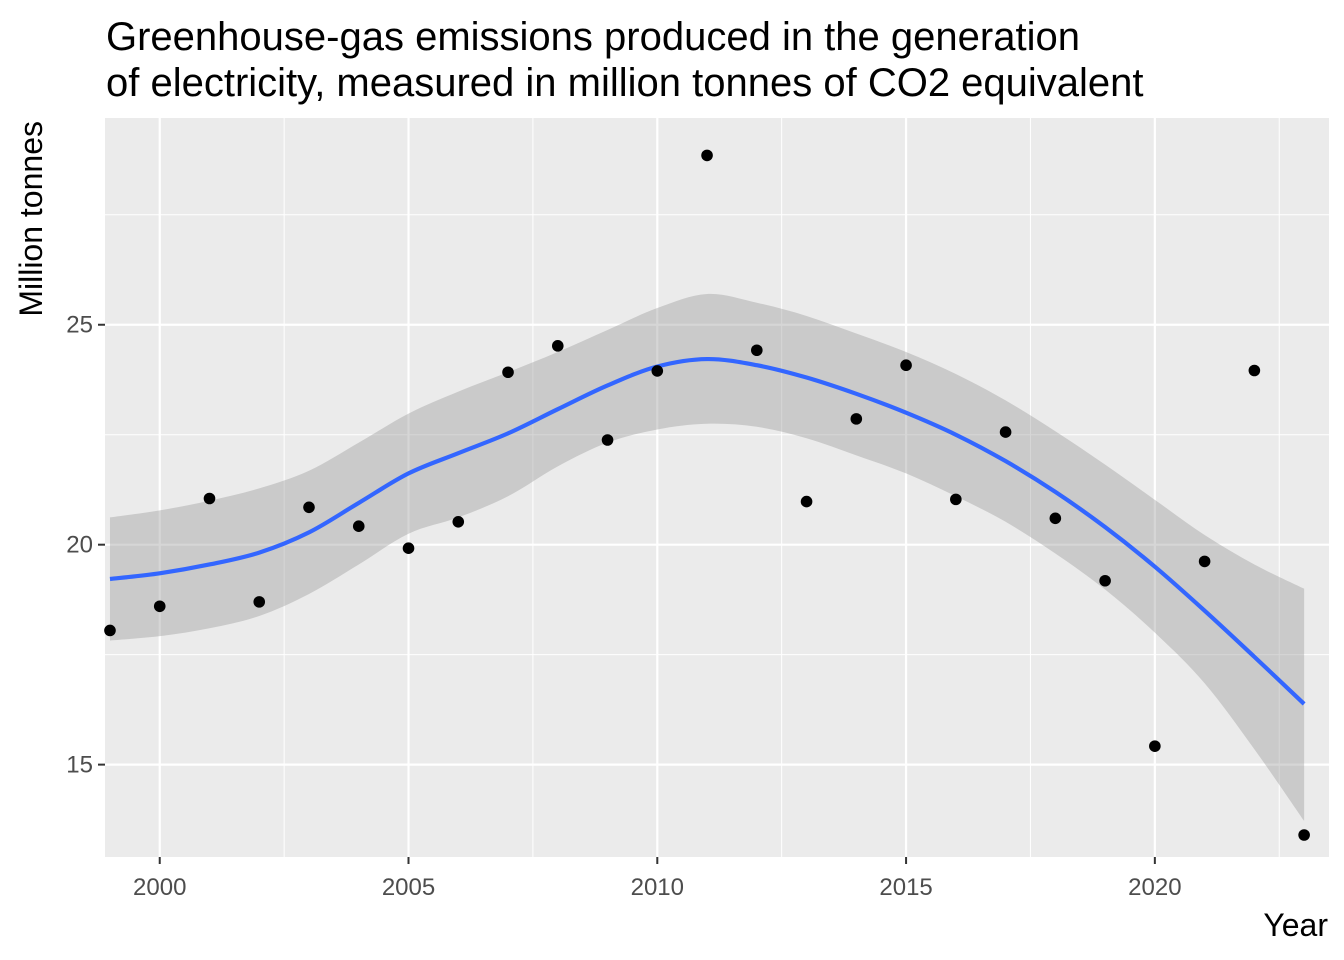 This screenshot has height=960, width=1344. I want to click on x-tick-label: 2015, so click(905, 887).